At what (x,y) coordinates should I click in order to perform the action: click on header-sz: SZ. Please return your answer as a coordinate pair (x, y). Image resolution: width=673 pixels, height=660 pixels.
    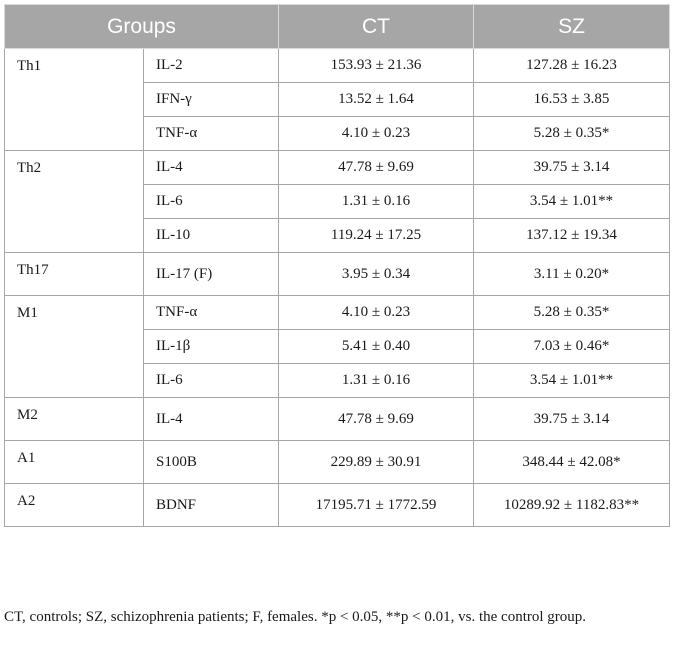
    Looking at the image, I should click on (571, 26).